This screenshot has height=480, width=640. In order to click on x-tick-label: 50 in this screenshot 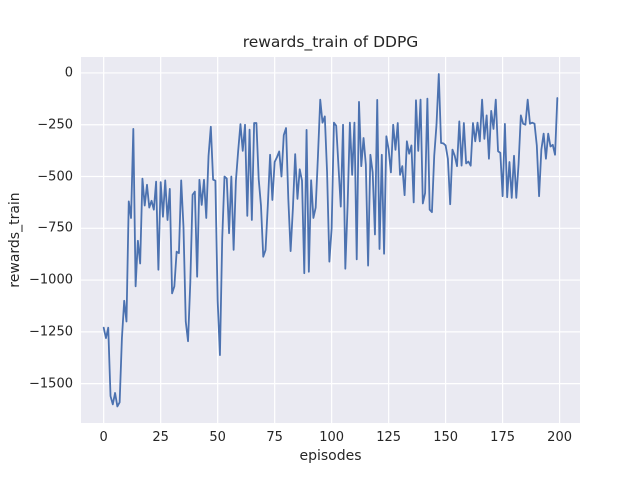, I will do `click(217, 437)`.